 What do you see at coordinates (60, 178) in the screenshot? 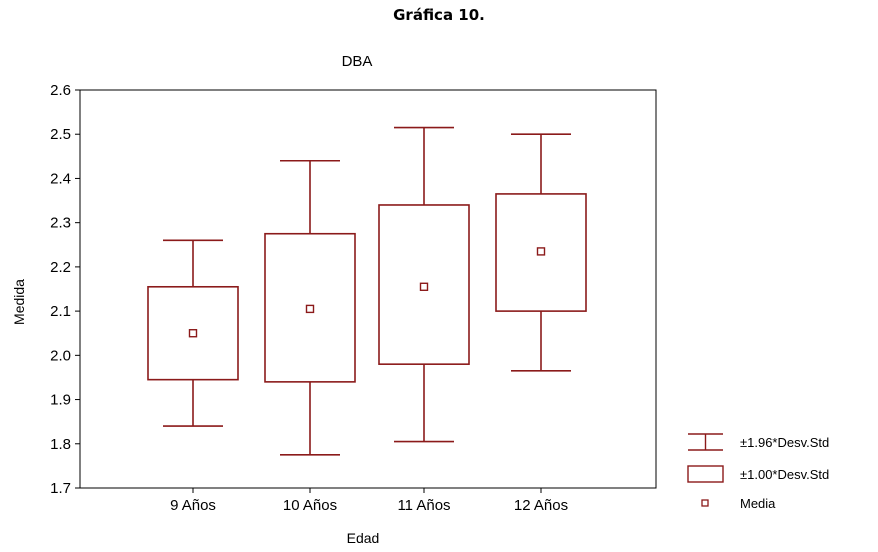
I see `y-tick-label: 2.4` at bounding box center [60, 178].